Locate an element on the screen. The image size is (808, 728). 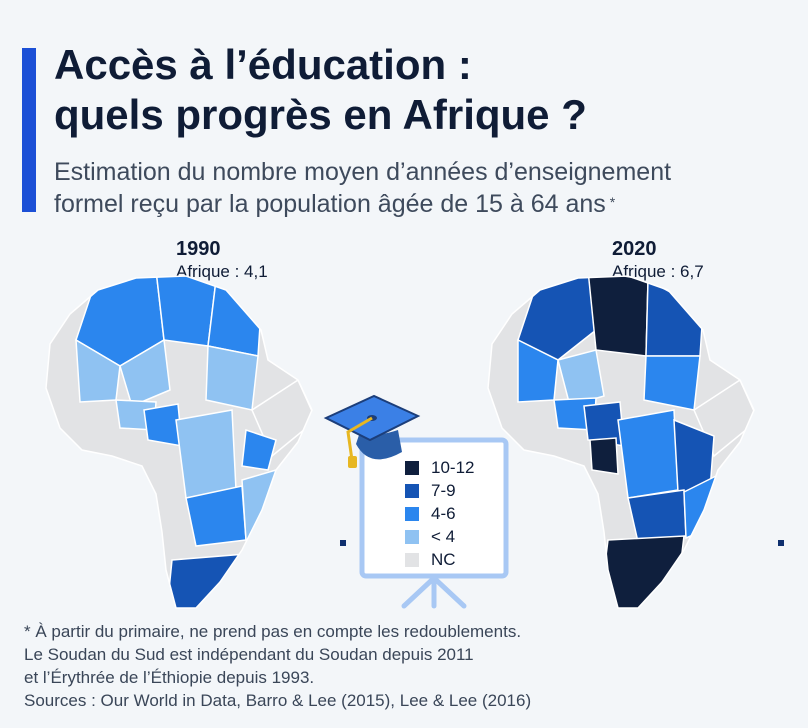
region-1990-north-center is located at coordinates (186, 311).